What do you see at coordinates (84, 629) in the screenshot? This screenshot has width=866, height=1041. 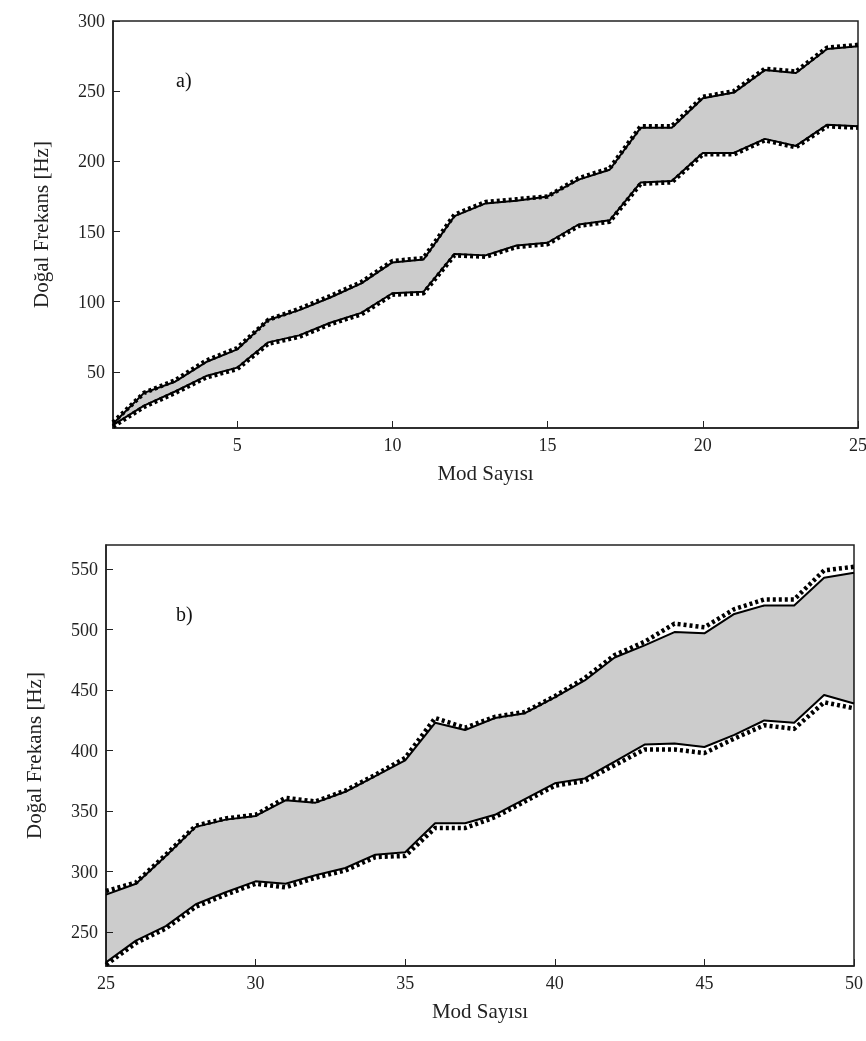 I see `y-tick-label: 500` at bounding box center [84, 629].